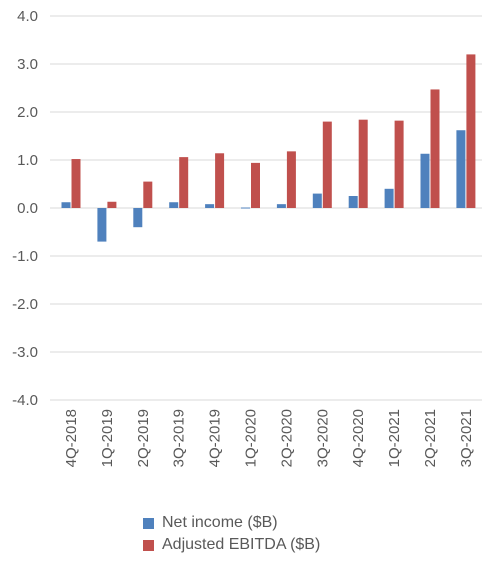 Image resolution: width=490 pixels, height=565 pixels. What do you see at coordinates (76, 183) in the screenshot?
I see `bar-adjusted-ebitda-b-4q-2018` at bounding box center [76, 183].